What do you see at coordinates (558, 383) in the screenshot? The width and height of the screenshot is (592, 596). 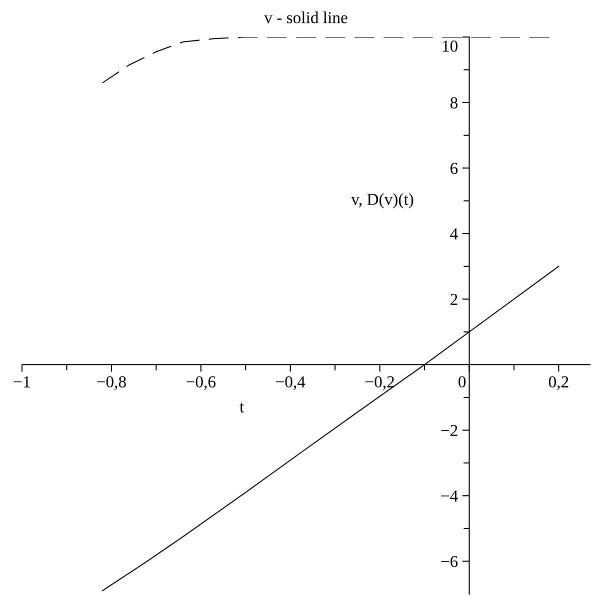 I see `x-tick-label: 0,2` at bounding box center [558, 383].